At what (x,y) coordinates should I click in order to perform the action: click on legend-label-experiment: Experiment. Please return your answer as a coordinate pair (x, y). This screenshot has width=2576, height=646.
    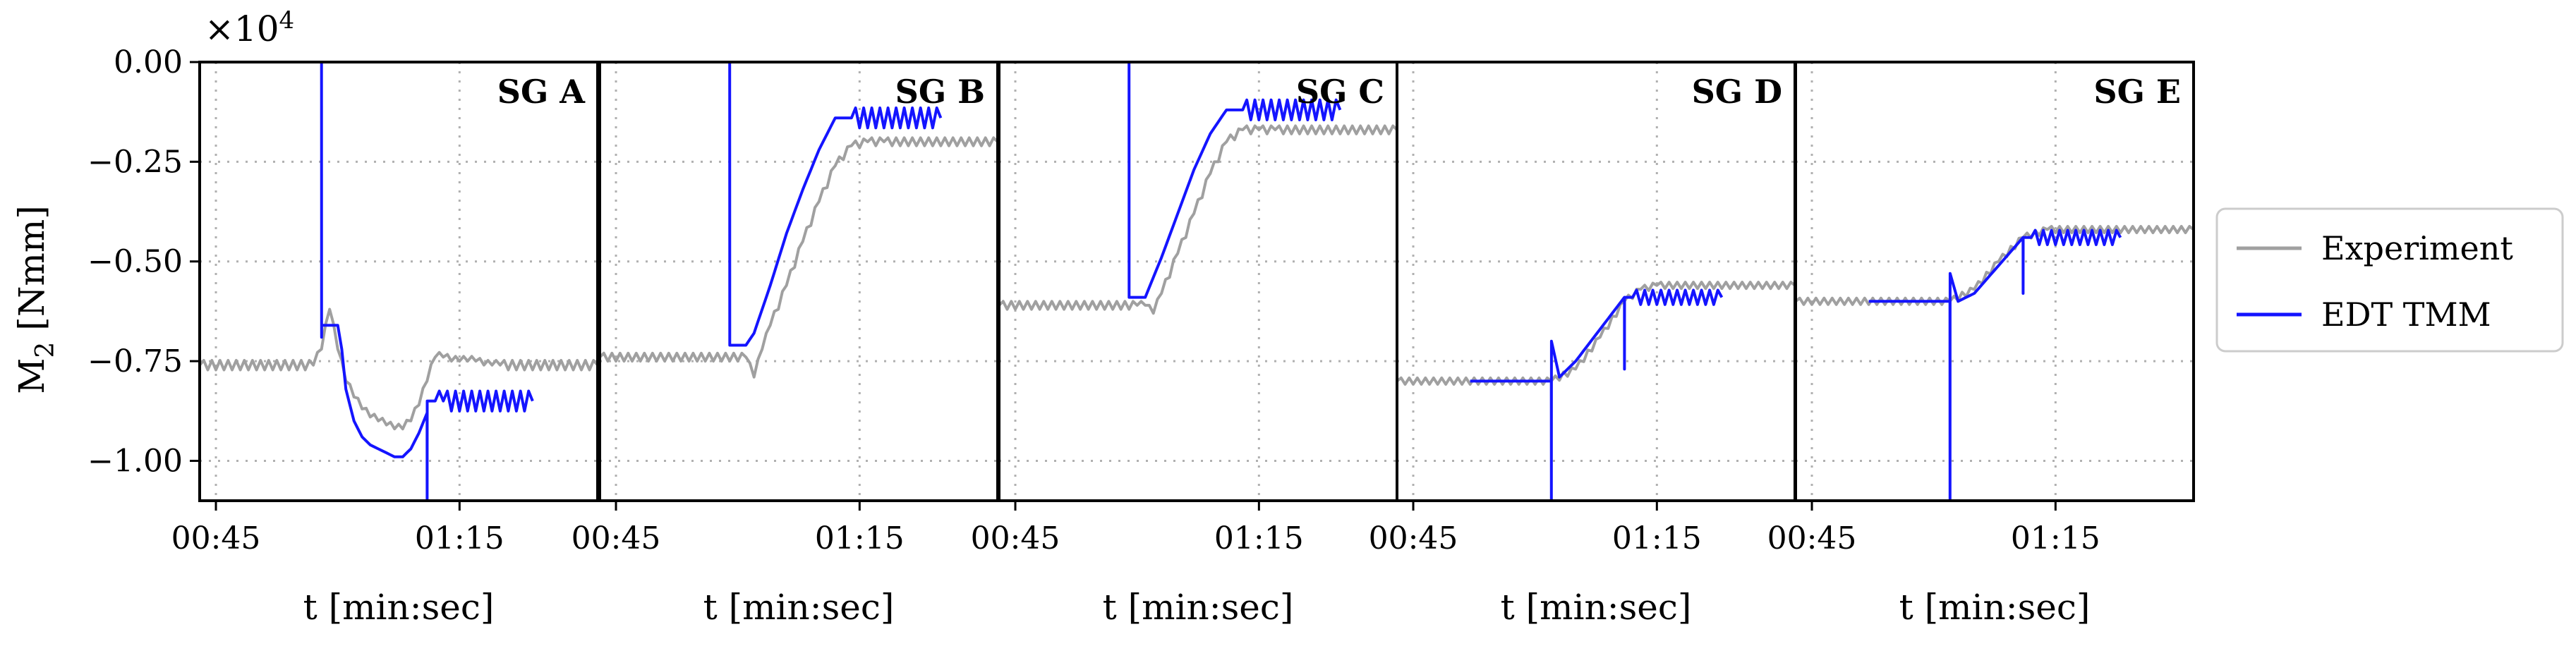
    Looking at the image, I should click on (2417, 248).